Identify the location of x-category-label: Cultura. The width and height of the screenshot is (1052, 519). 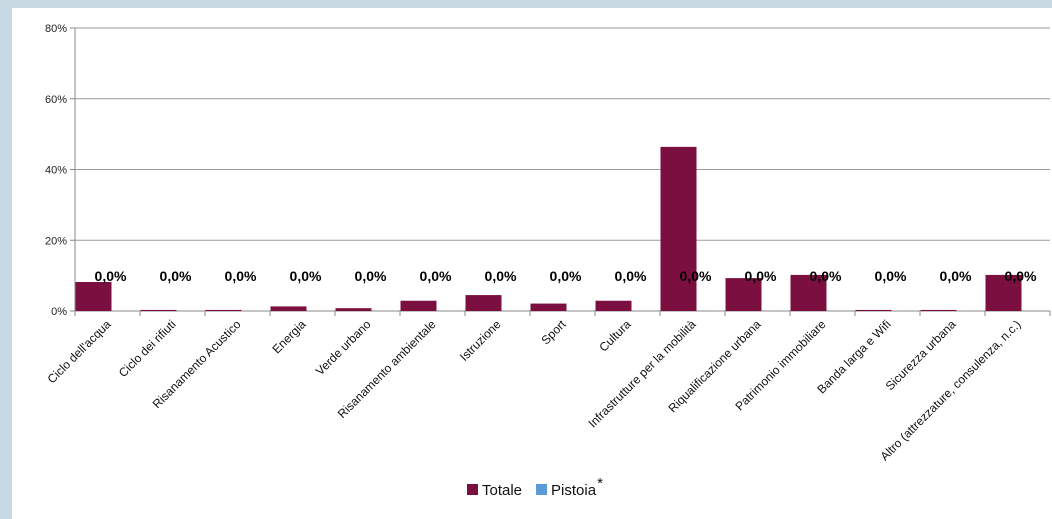
(614, 335).